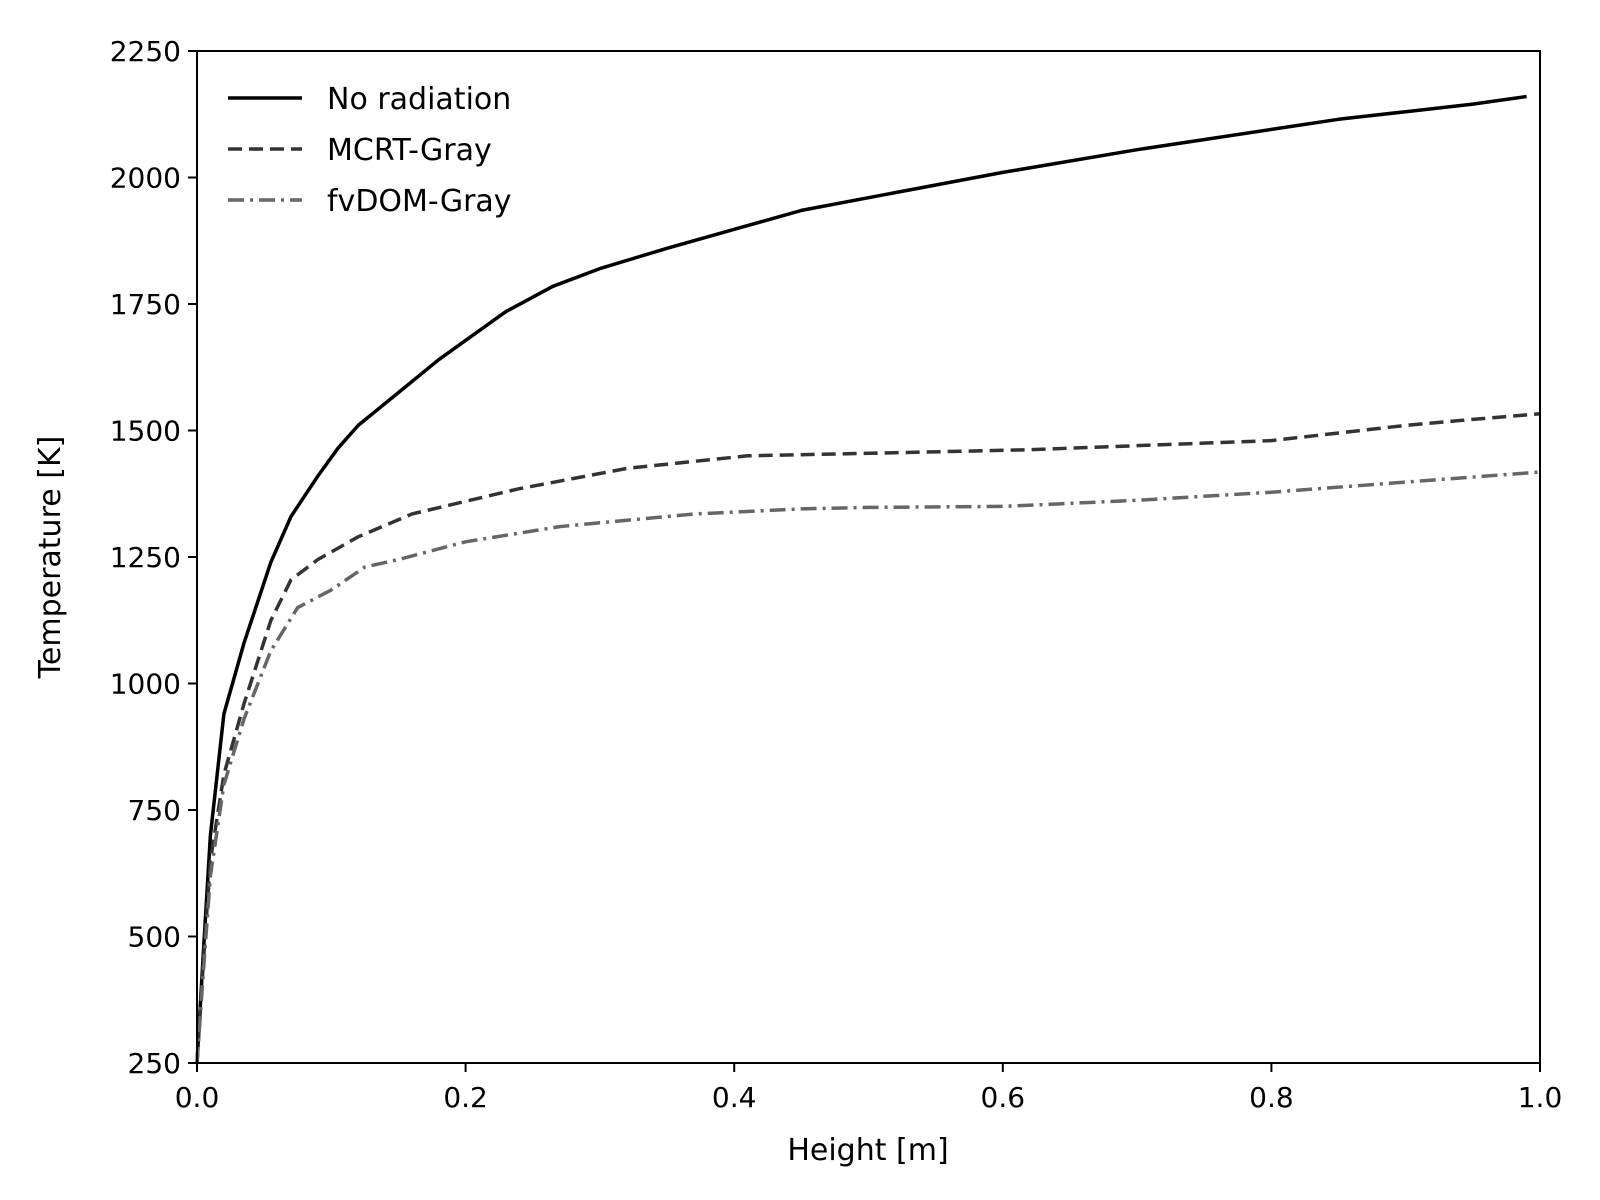 The height and width of the screenshot is (1200, 1600). What do you see at coordinates (867, 1150) in the screenshot?
I see `x-axis-label: Height [m]` at bounding box center [867, 1150].